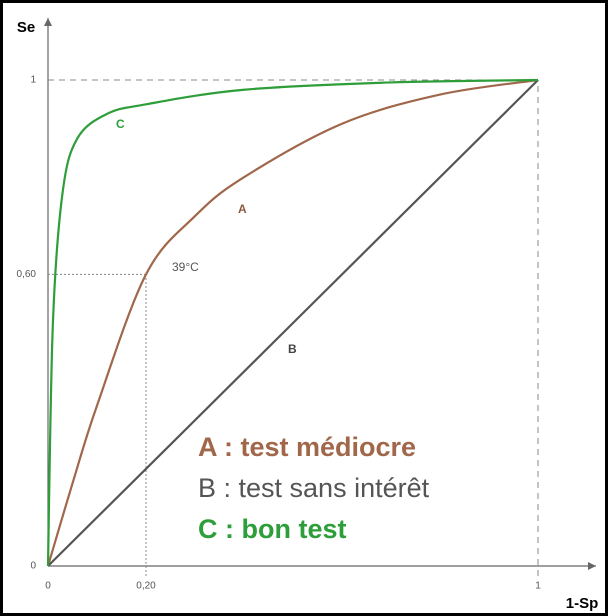 The height and width of the screenshot is (616, 608). What do you see at coordinates (185, 267) in the screenshot?
I see `annotation: 39°C` at bounding box center [185, 267].